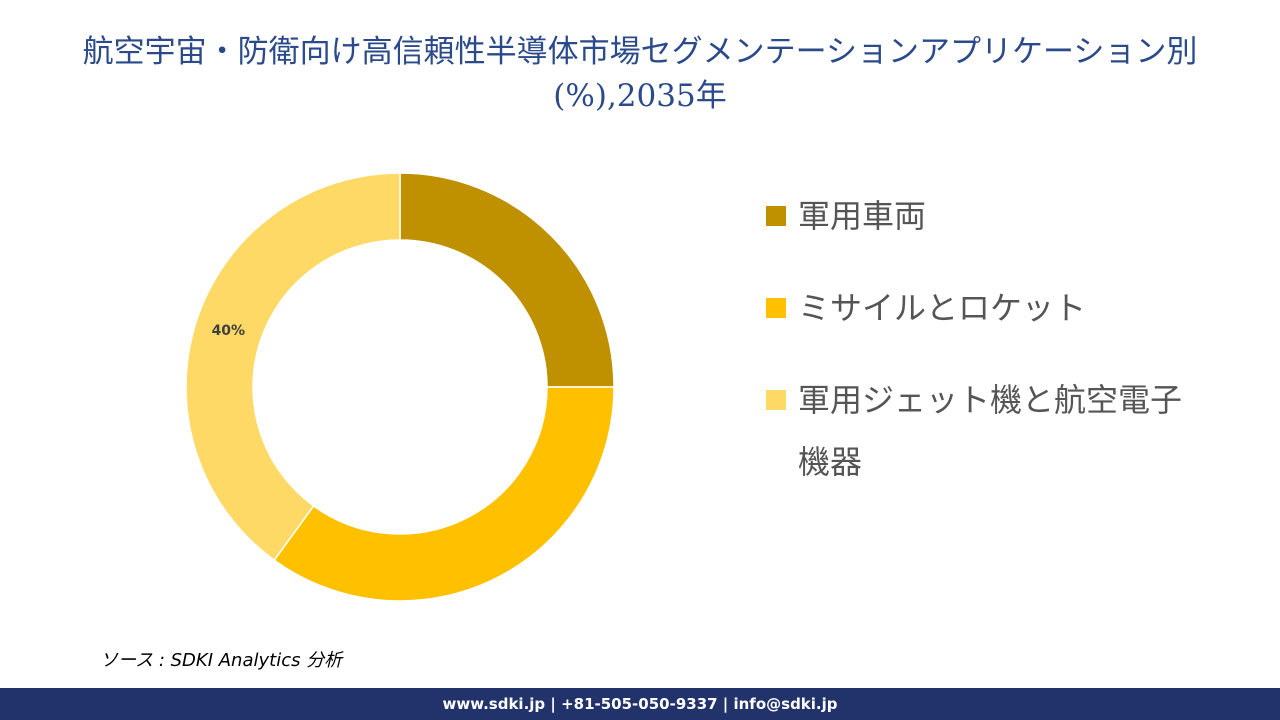  Describe the element at coordinates (229, 331) in the screenshot. I see `data-label: 40%` at that location.